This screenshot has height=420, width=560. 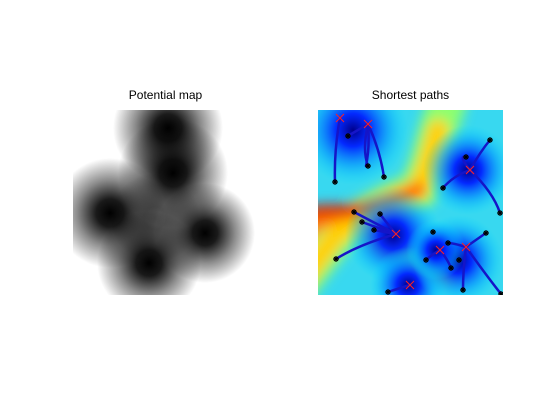 I want to click on source-point-markers, so click(x=405, y=201).